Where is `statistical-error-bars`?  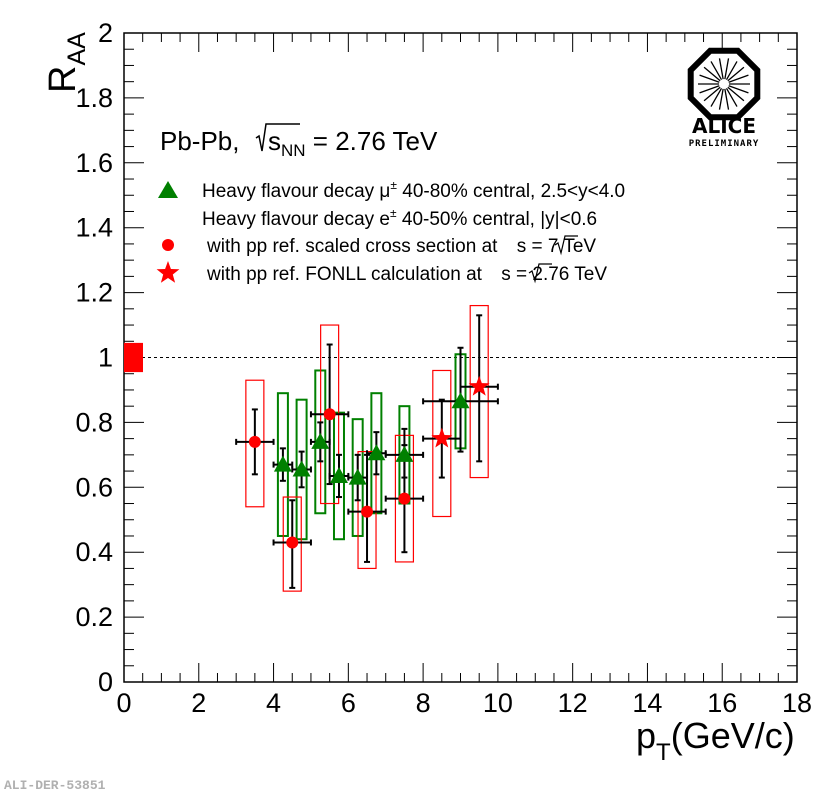 statistical-error-bars is located at coordinates (367, 451).